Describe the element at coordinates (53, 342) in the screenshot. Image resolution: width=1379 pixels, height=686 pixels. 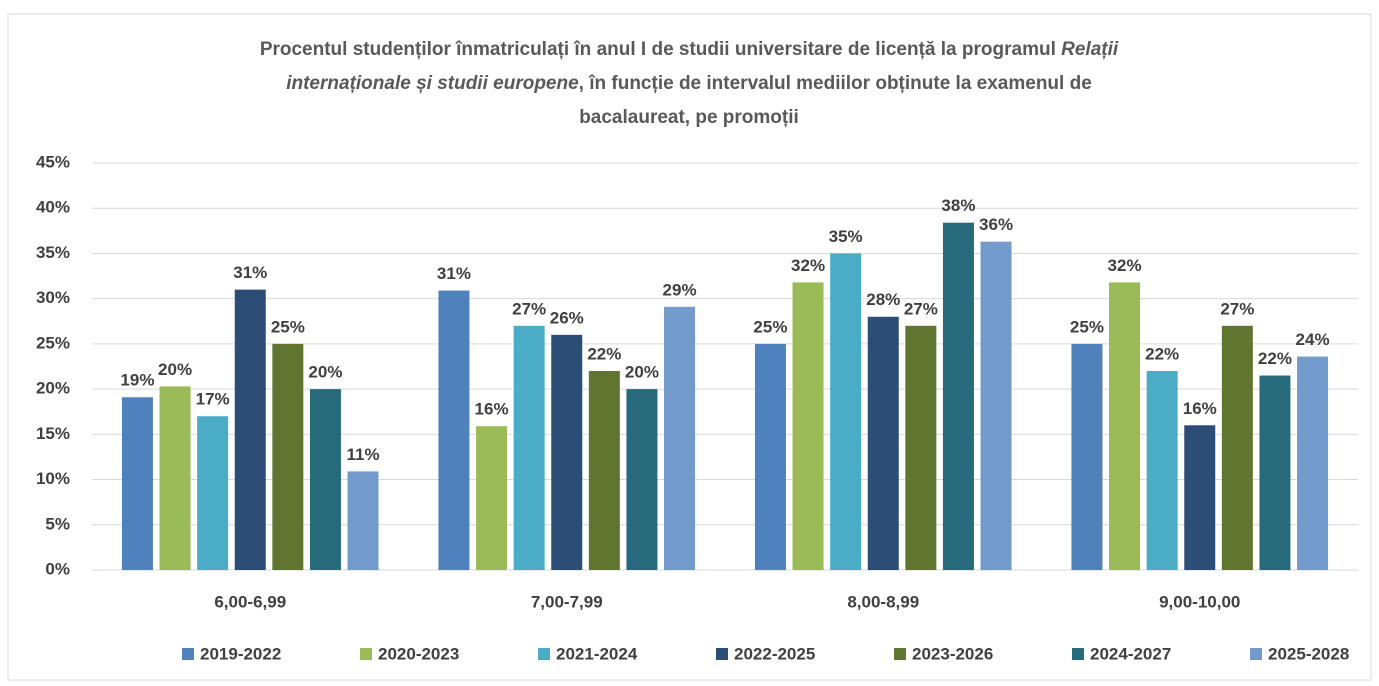
I see `y-tick-label: 25%` at that location.